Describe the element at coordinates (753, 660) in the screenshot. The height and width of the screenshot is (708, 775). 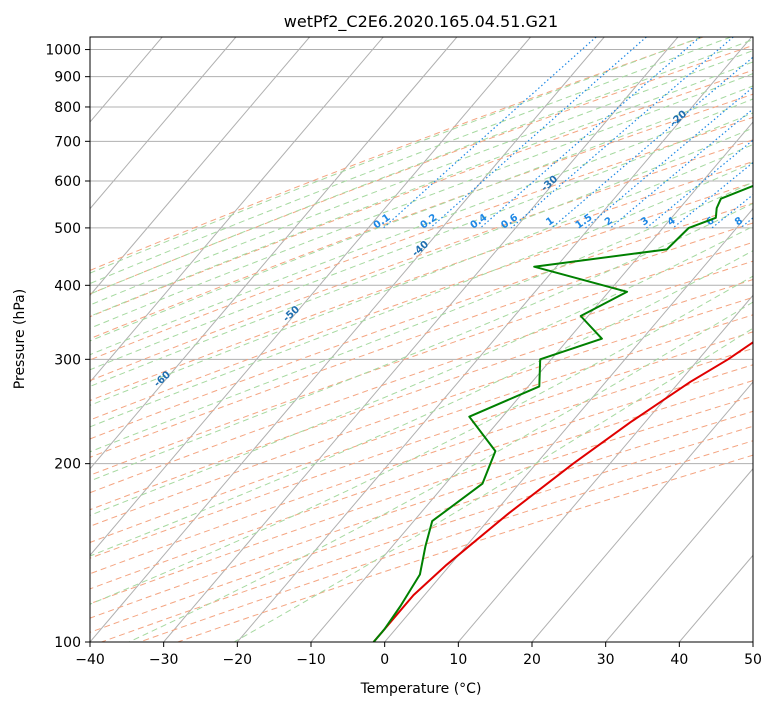
I see `x-tick-label: 50` at that location.